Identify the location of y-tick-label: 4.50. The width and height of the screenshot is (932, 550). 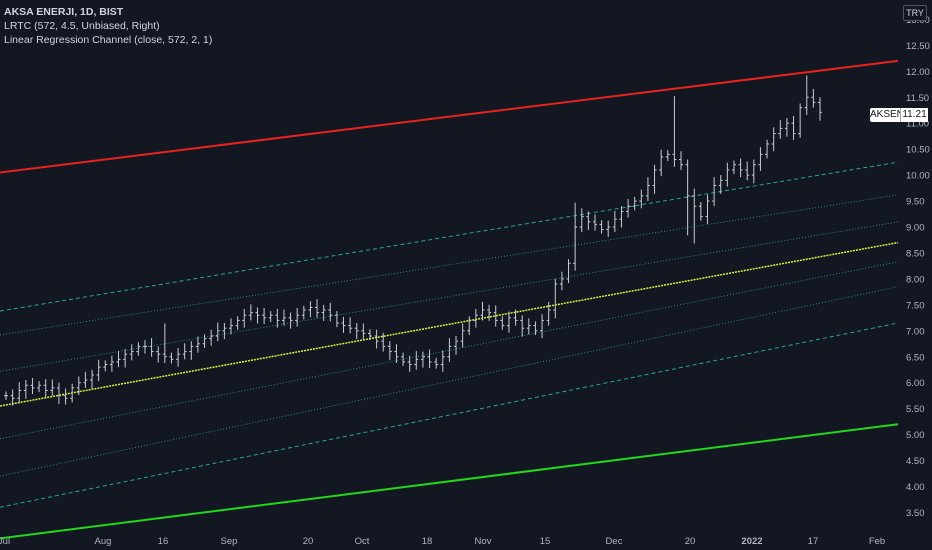
(915, 461).